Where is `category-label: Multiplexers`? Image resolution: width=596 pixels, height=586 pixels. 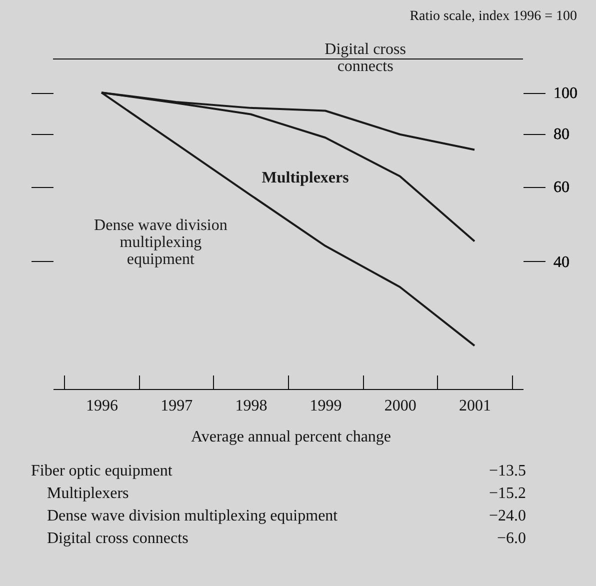 category-label: Multiplexers is located at coordinates (88, 493).